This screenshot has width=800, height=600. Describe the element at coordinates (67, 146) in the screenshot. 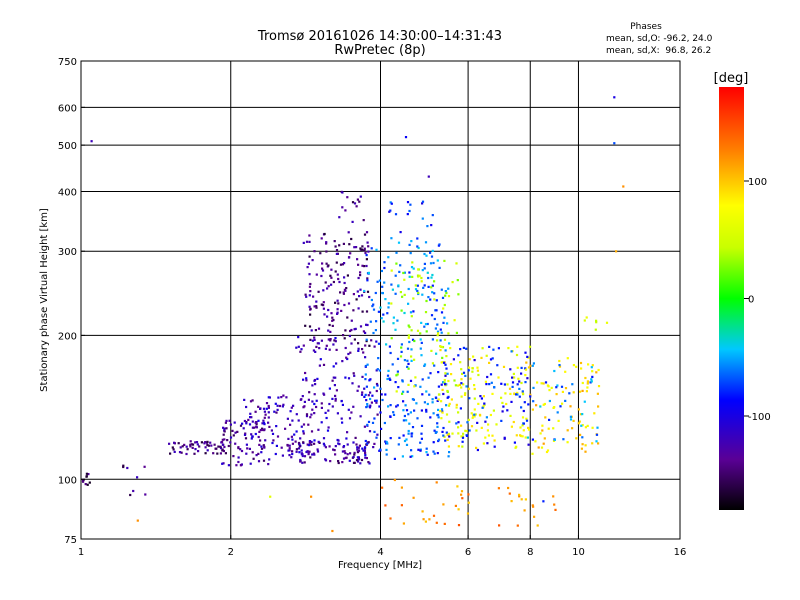

I see `y-tick-label: 500` at that location.